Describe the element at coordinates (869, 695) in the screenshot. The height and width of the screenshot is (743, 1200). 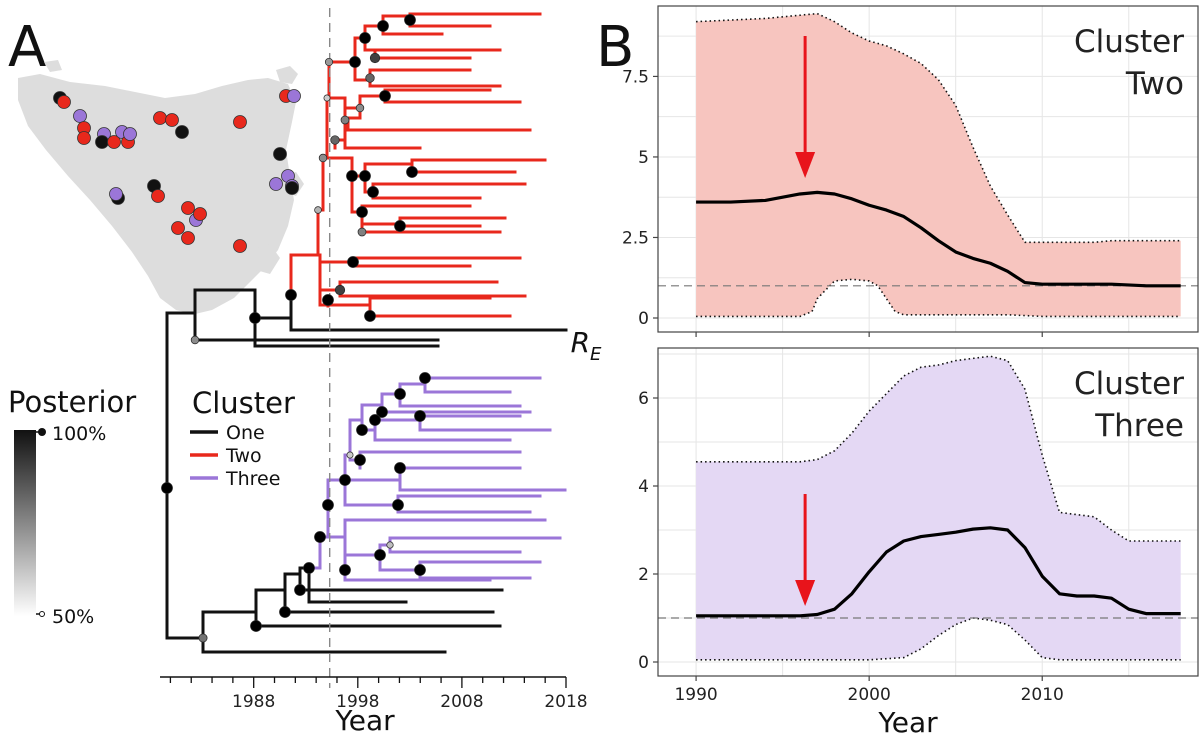
I see `b-x-tick-label: 2000` at that location.